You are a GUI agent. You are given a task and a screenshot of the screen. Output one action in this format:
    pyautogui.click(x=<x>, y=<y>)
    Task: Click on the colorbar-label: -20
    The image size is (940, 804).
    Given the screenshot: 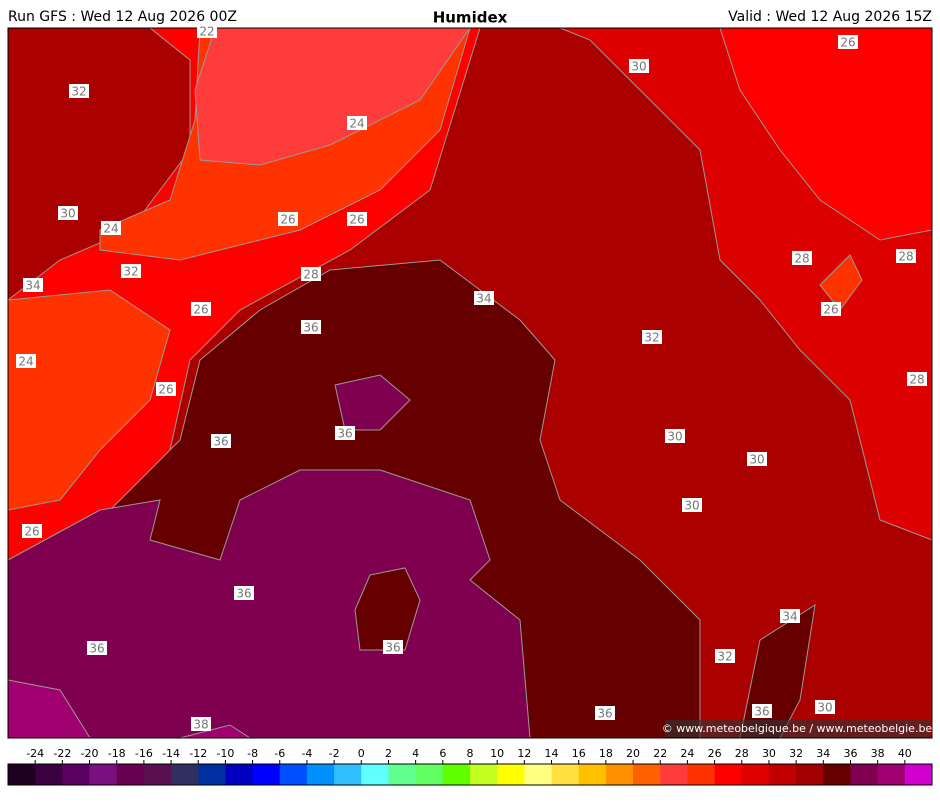 What is the action you would take?
    pyautogui.click(x=90, y=753)
    